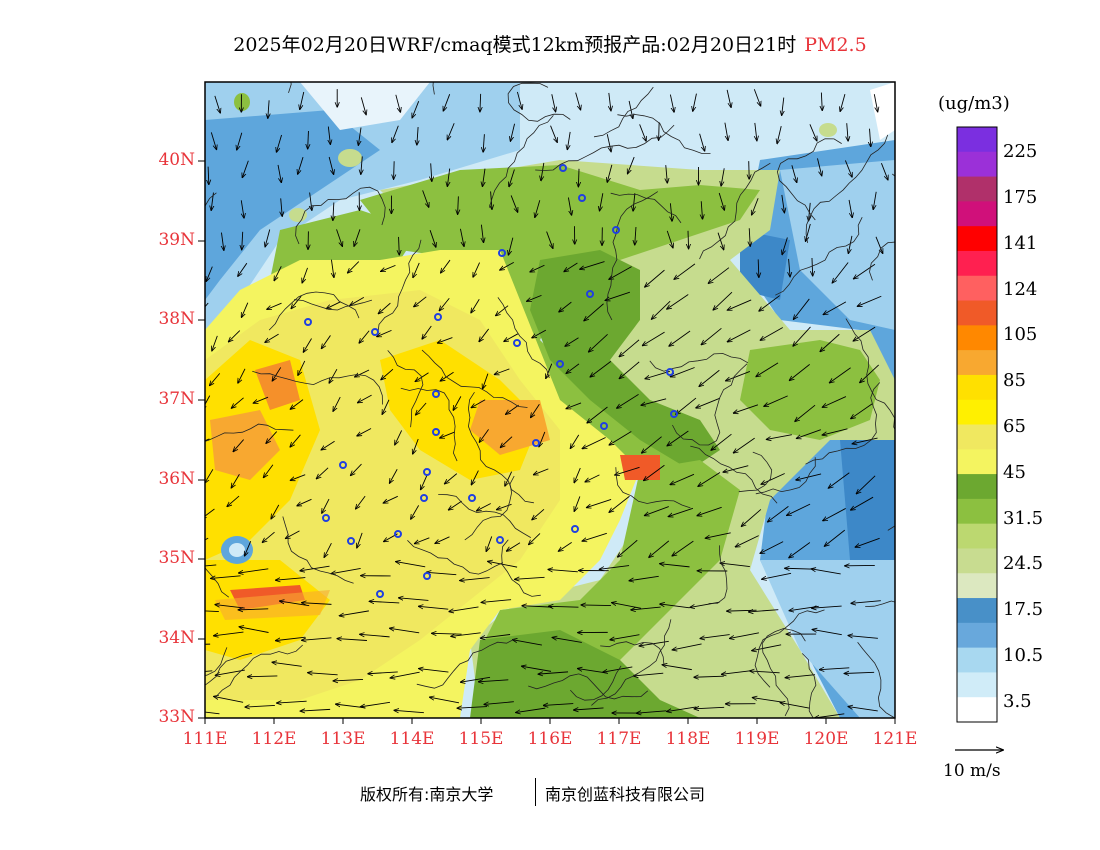 Image resolution: width=1100 pixels, height=850 pixels. I want to click on colorbar-label-225: 225, so click(1020, 151).